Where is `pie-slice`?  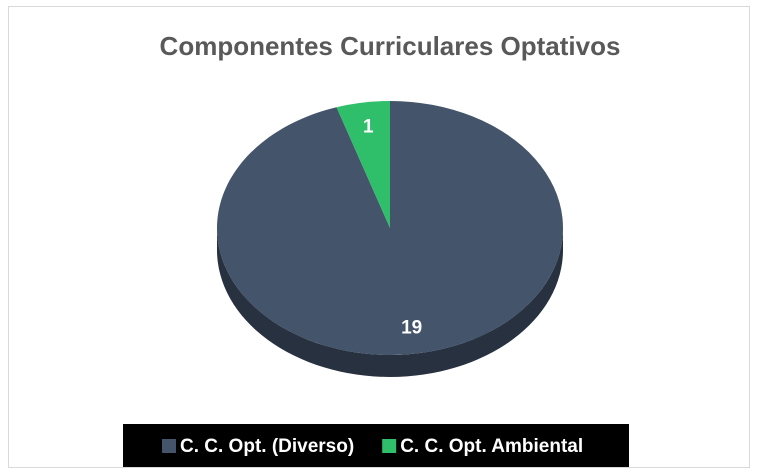
pie-slice is located at coordinates (363, 164).